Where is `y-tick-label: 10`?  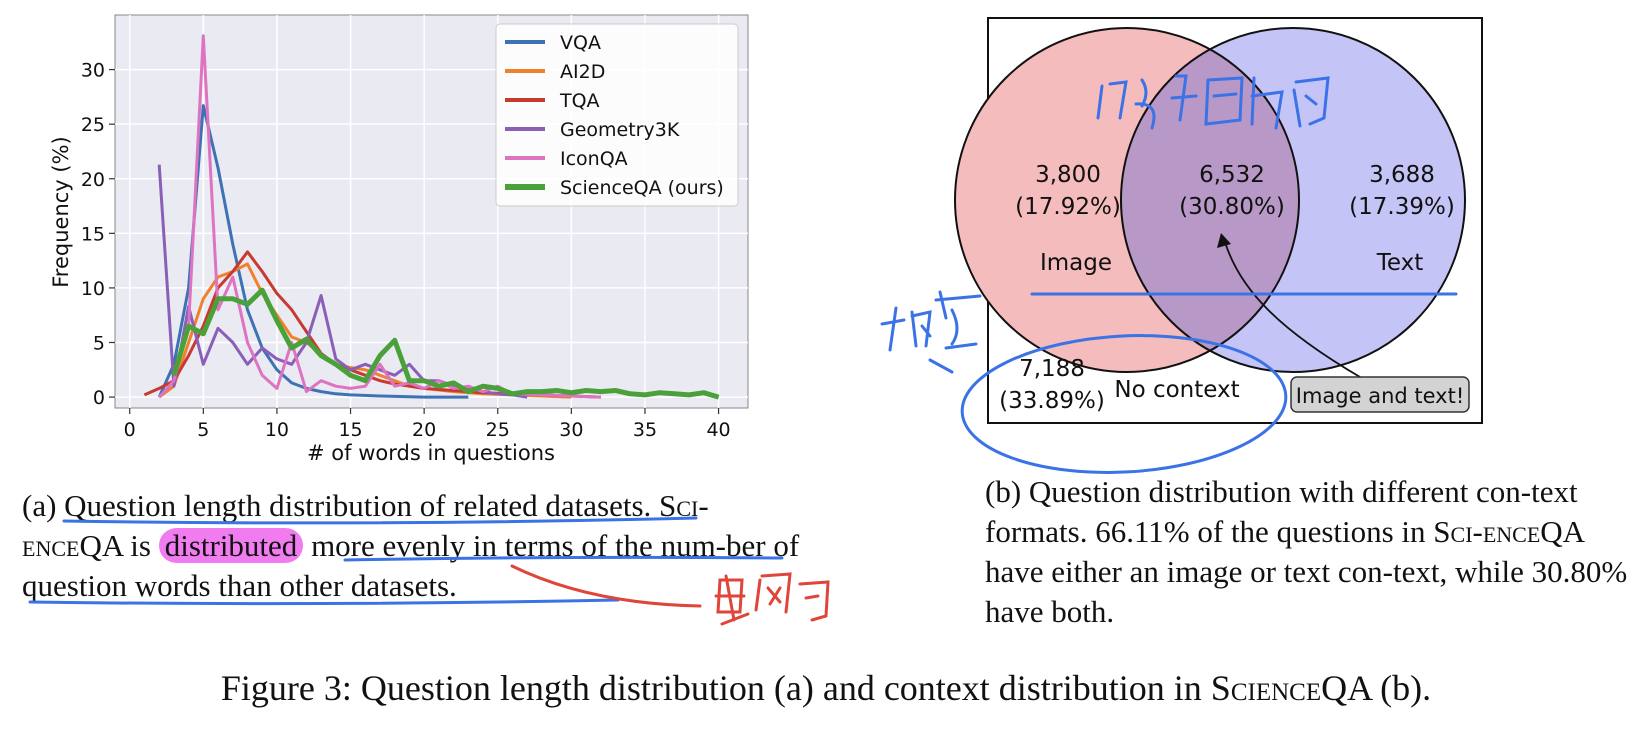
y-tick-label: 10 is located at coordinates (93, 289).